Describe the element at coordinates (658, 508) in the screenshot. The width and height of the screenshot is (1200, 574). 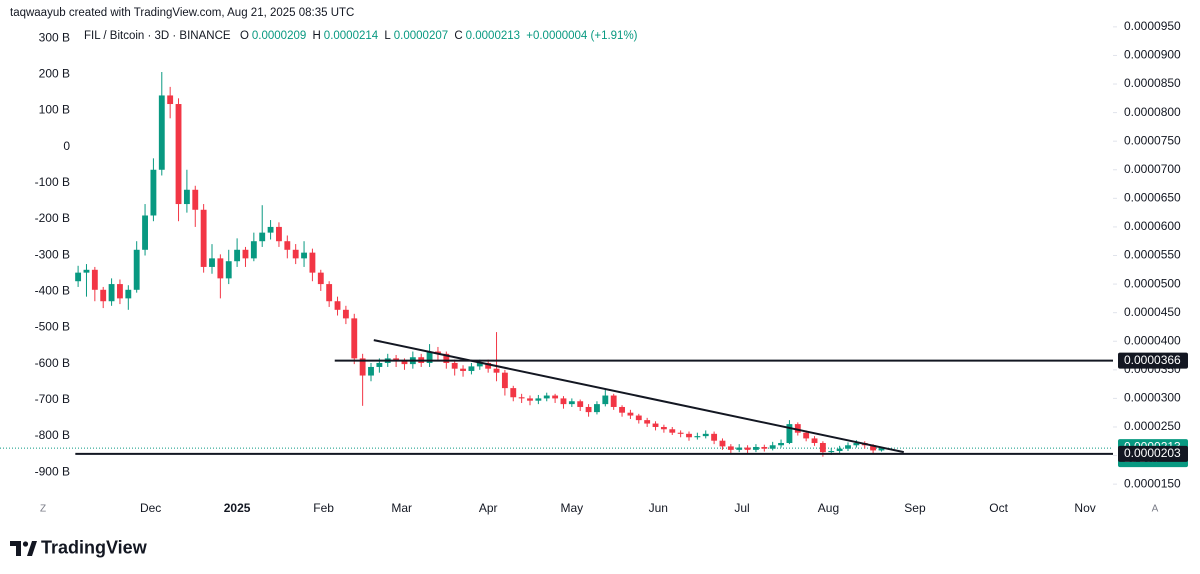
I see `x-tick-label: Jun` at that location.